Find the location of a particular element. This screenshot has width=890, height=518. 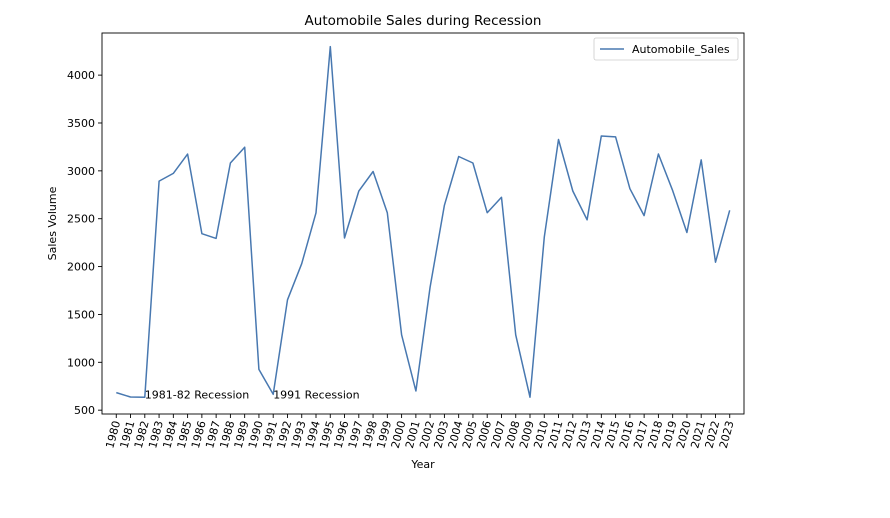

annotation-label: 1991 Recession is located at coordinates (316, 394).